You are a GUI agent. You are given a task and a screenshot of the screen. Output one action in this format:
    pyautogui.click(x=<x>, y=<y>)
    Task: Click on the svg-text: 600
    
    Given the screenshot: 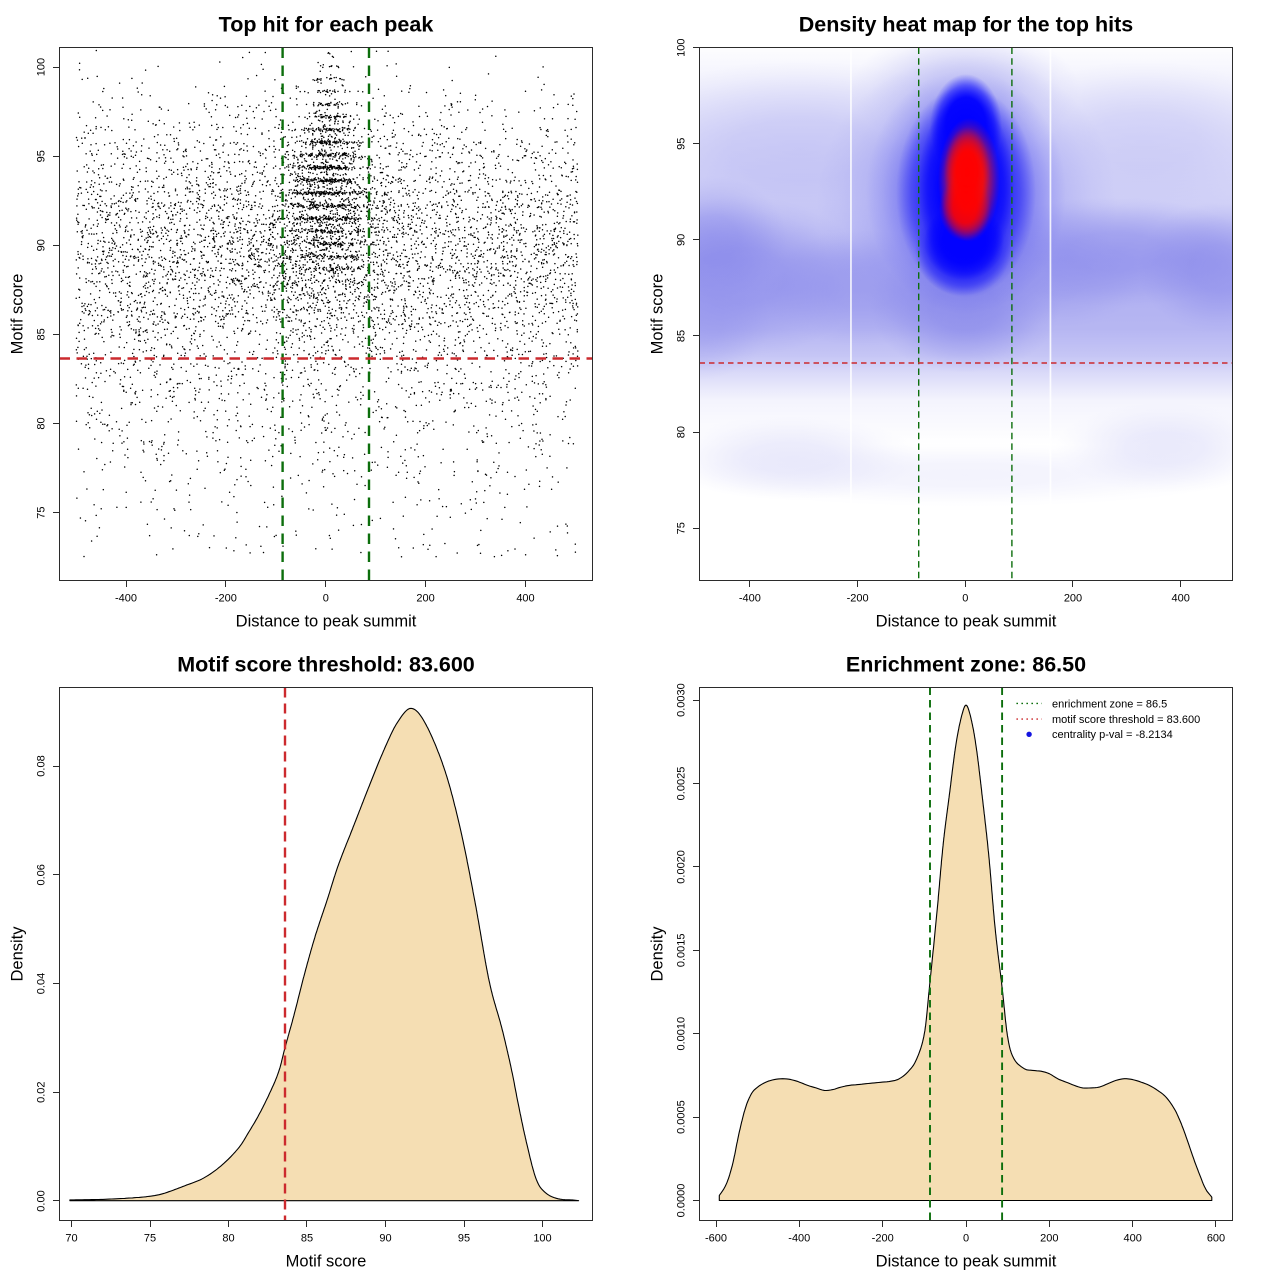 What is the action you would take?
    pyautogui.click(x=1216, y=1239)
    